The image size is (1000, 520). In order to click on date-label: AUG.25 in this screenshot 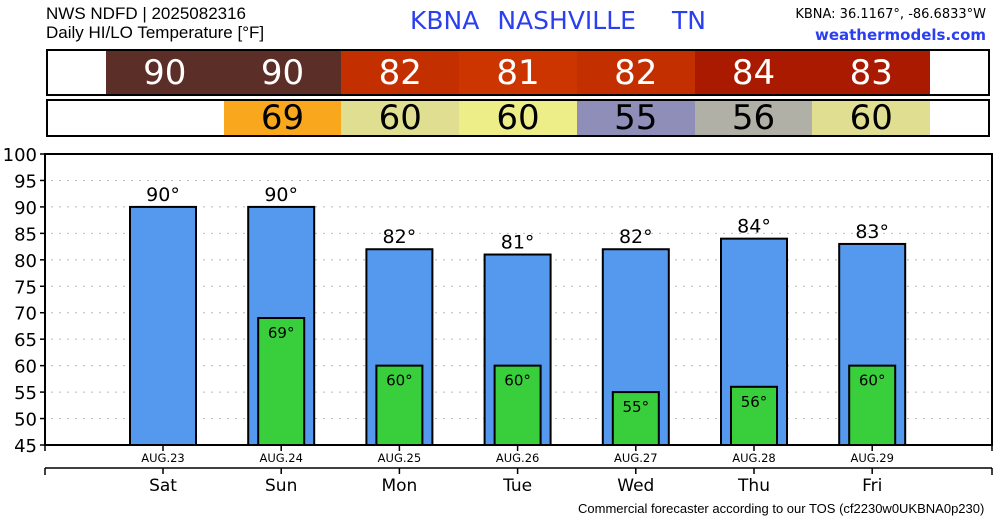, I will do `click(399, 458)`.